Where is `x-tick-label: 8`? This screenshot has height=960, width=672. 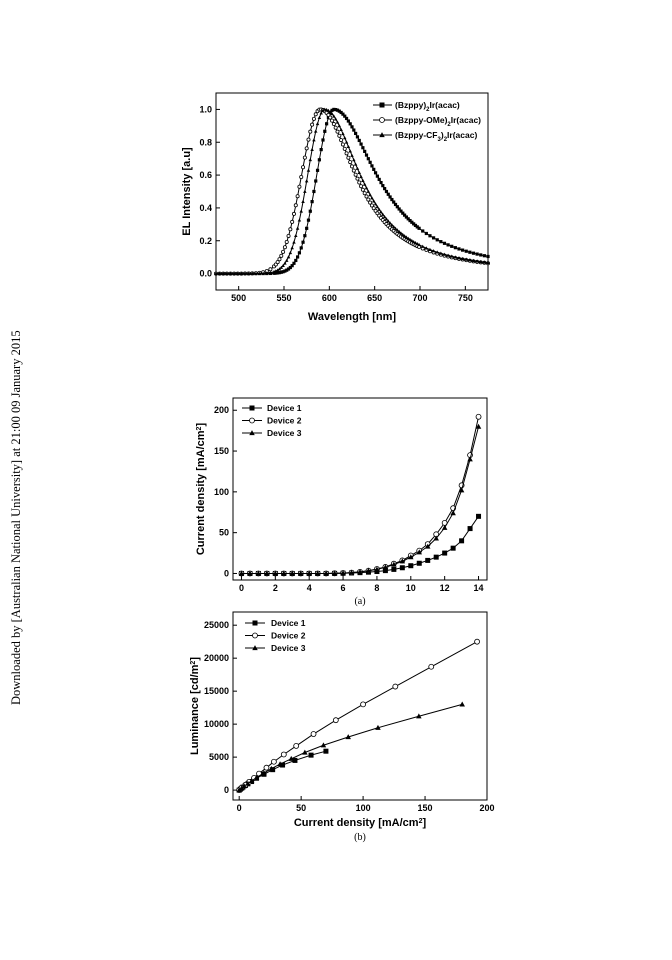 x-tick-label: 8 is located at coordinates (376, 588).